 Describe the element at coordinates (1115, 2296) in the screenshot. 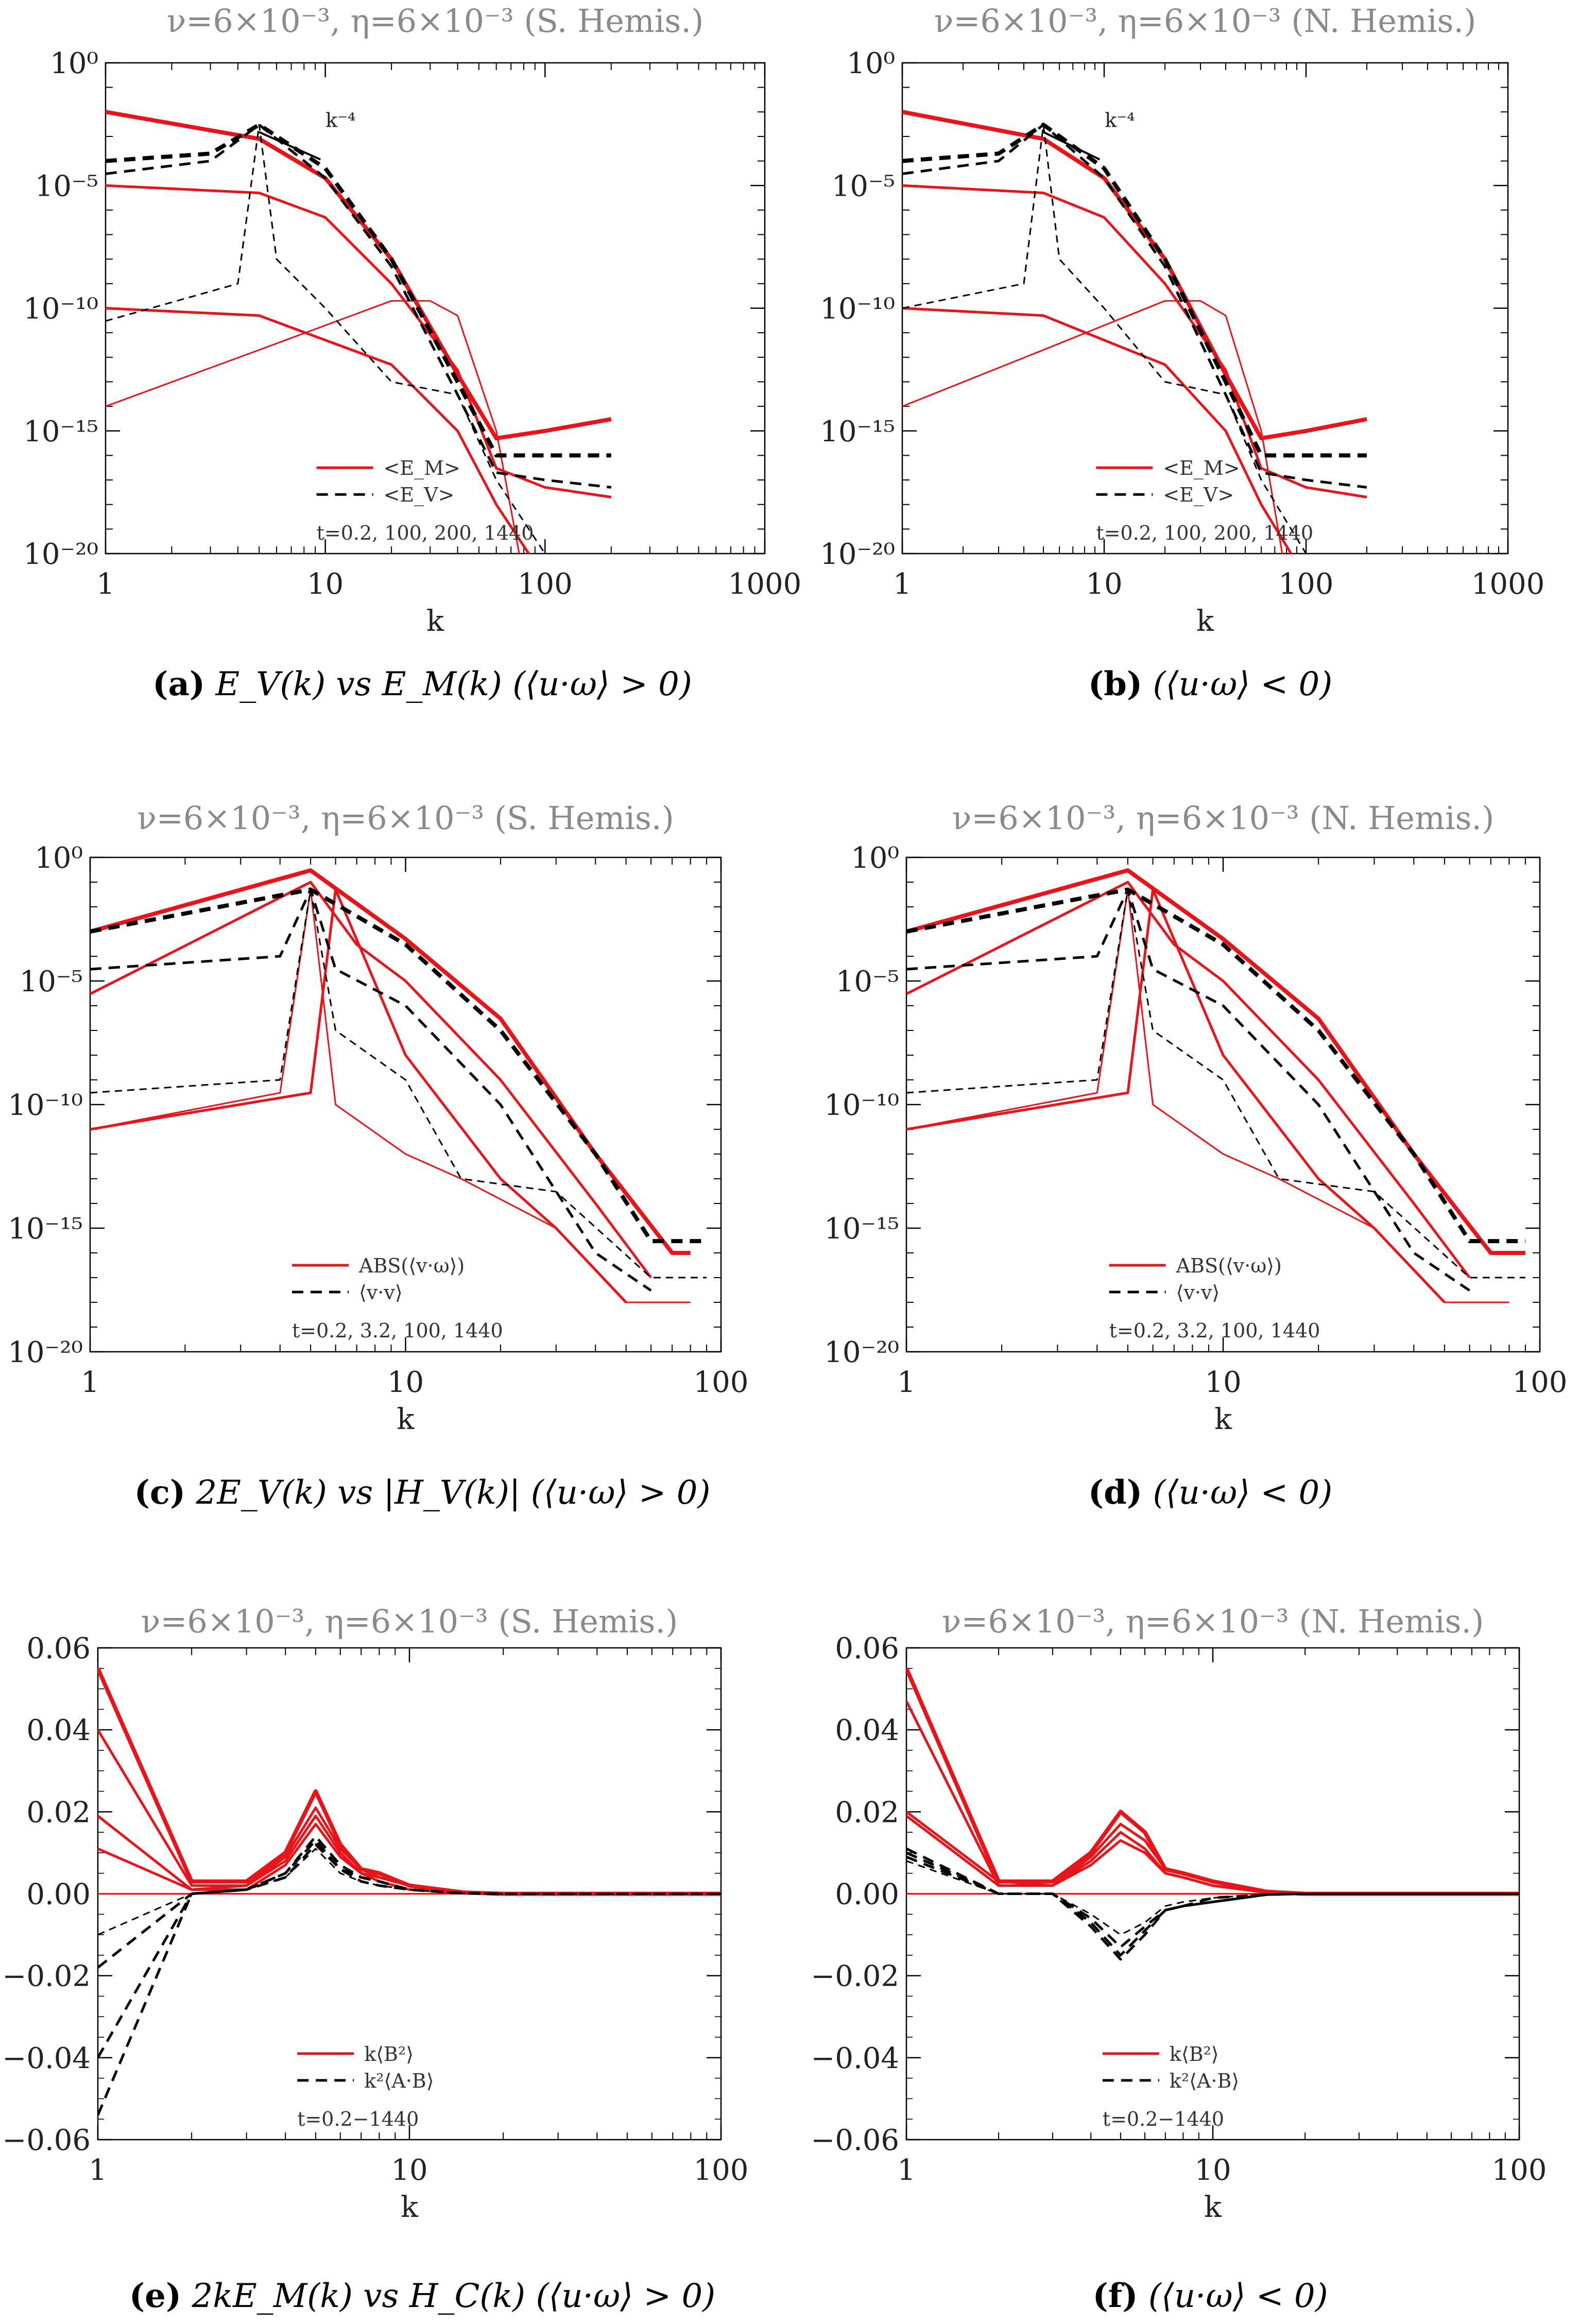

I see `caption-tag: (f)` at that location.